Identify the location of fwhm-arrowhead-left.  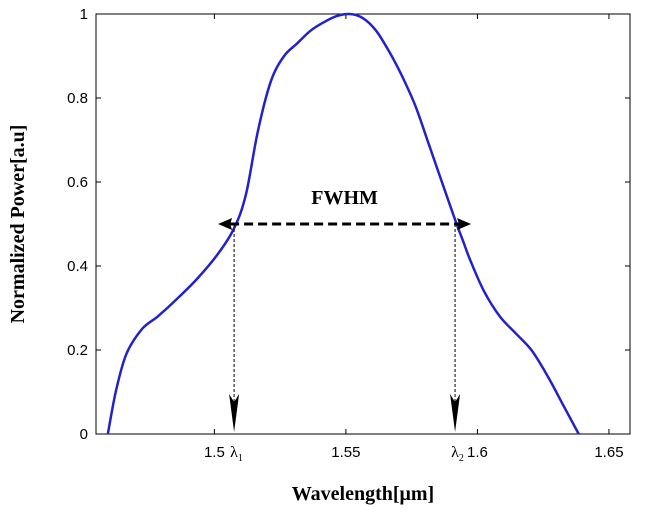
(225, 224).